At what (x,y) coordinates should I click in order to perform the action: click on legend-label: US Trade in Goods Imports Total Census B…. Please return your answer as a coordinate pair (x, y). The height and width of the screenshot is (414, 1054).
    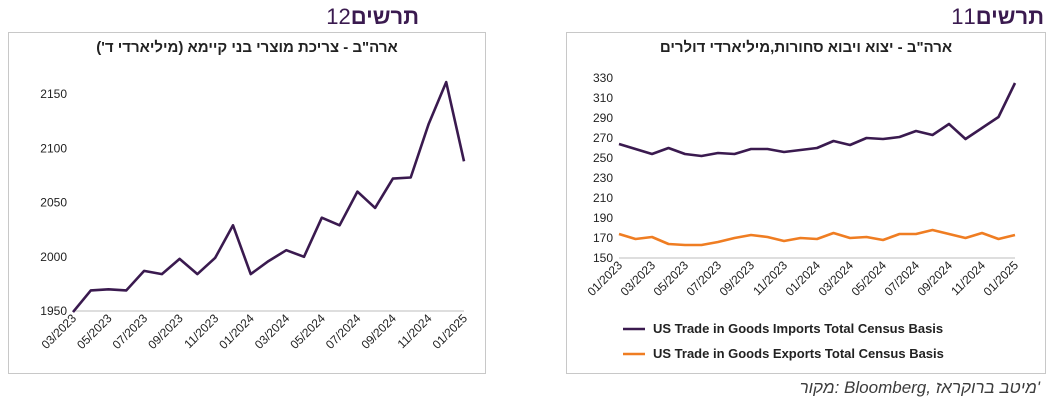
    Looking at the image, I should click on (798, 328).